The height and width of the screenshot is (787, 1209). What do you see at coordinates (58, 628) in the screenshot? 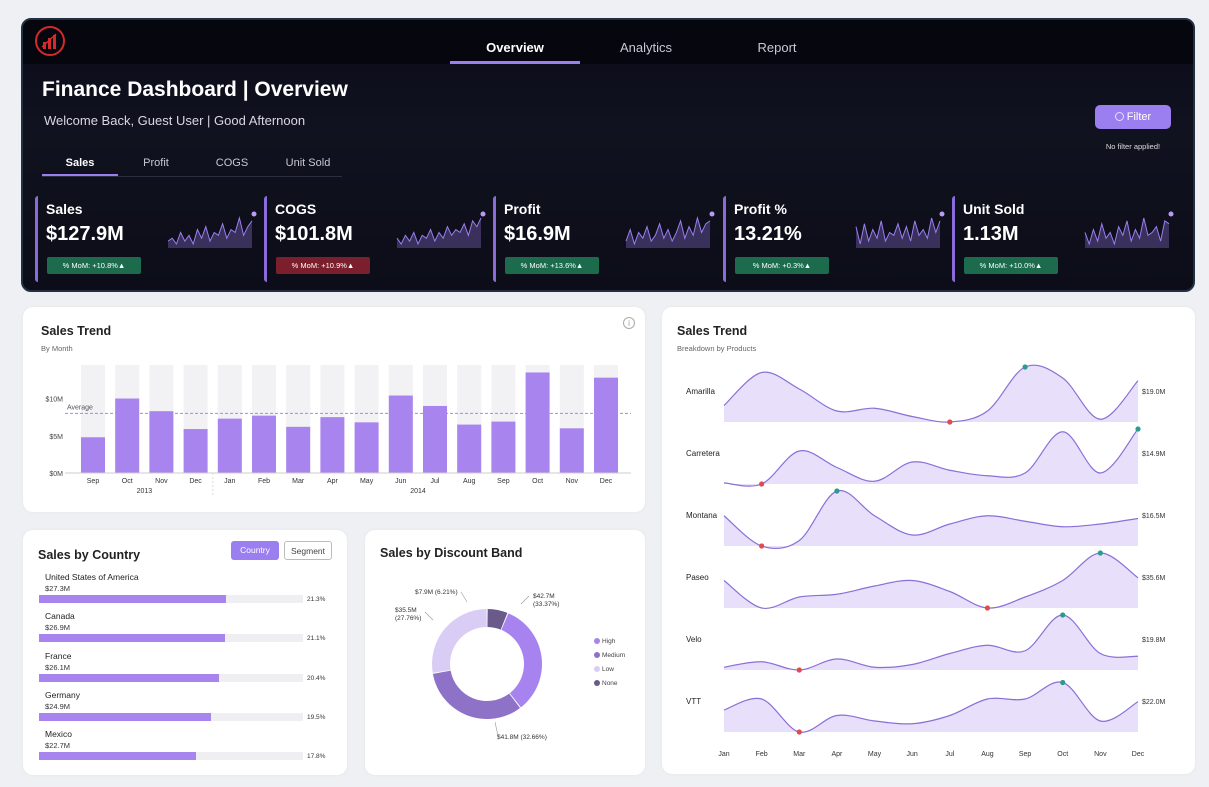
I see `country-value: $26.9M` at bounding box center [58, 628].